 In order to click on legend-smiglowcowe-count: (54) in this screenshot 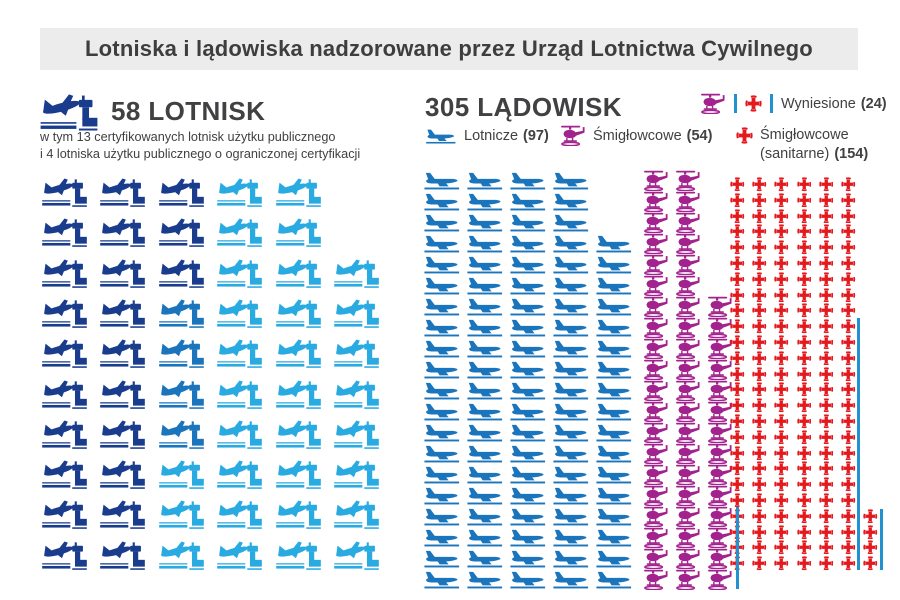, I will do `click(699, 135)`.